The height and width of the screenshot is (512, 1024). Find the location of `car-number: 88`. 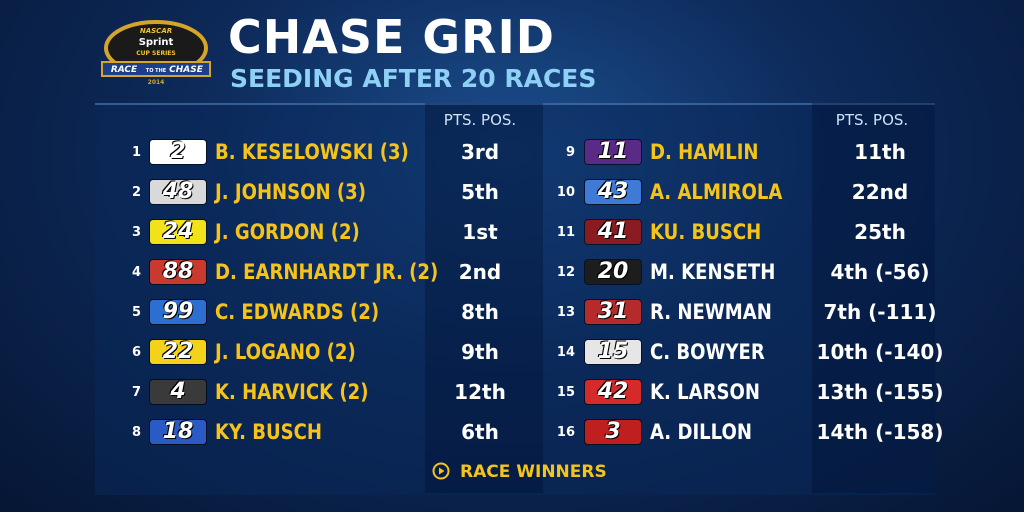

car-number: 88 is located at coordinates (178, 272).